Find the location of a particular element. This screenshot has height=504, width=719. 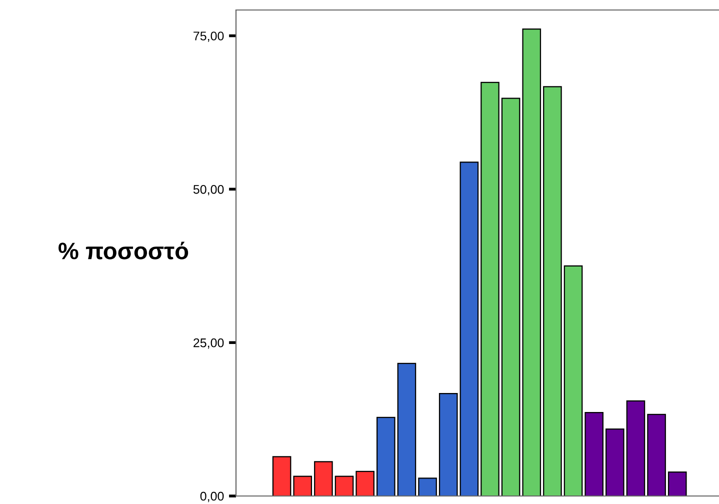

y-tick-label: 50,00 is located at coordinates (208, 190).